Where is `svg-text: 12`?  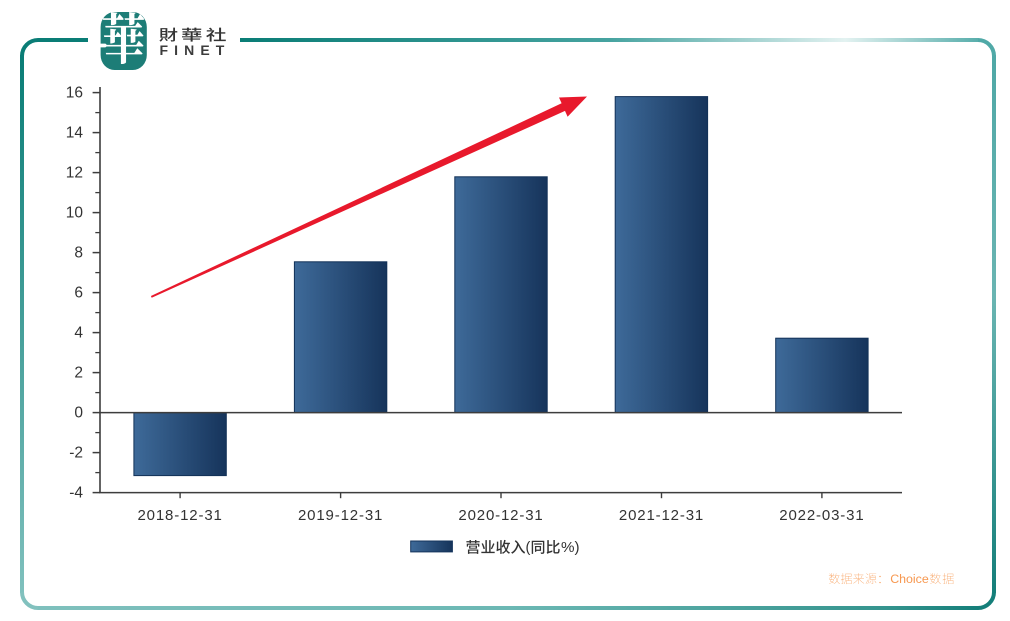 svg-text: 12 is located at coordinates (74, 172).